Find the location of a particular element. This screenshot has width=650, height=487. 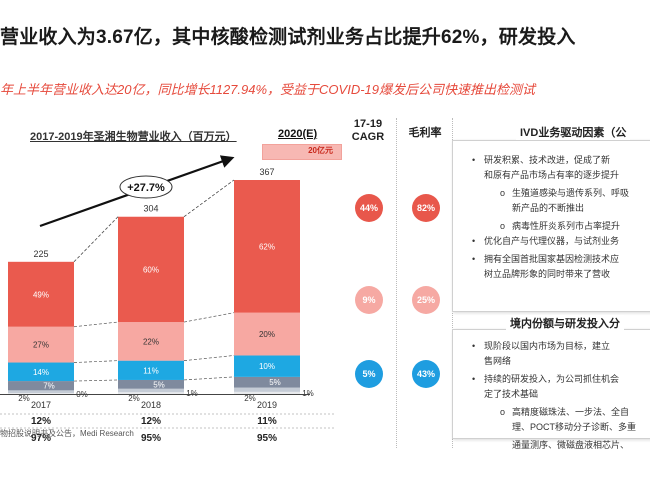

margin-value-3: 43% is located at coordinates (426, 374).